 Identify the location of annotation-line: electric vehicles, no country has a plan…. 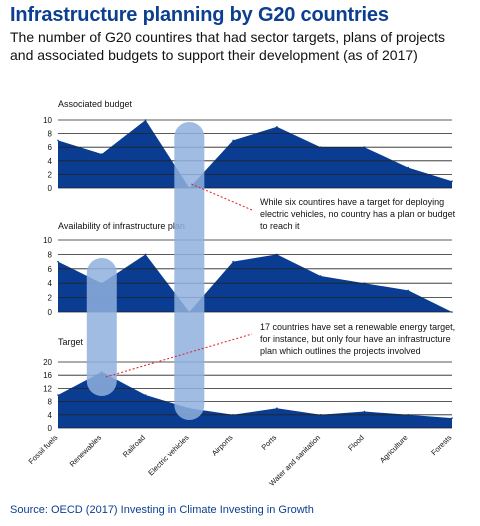
(358, 214).